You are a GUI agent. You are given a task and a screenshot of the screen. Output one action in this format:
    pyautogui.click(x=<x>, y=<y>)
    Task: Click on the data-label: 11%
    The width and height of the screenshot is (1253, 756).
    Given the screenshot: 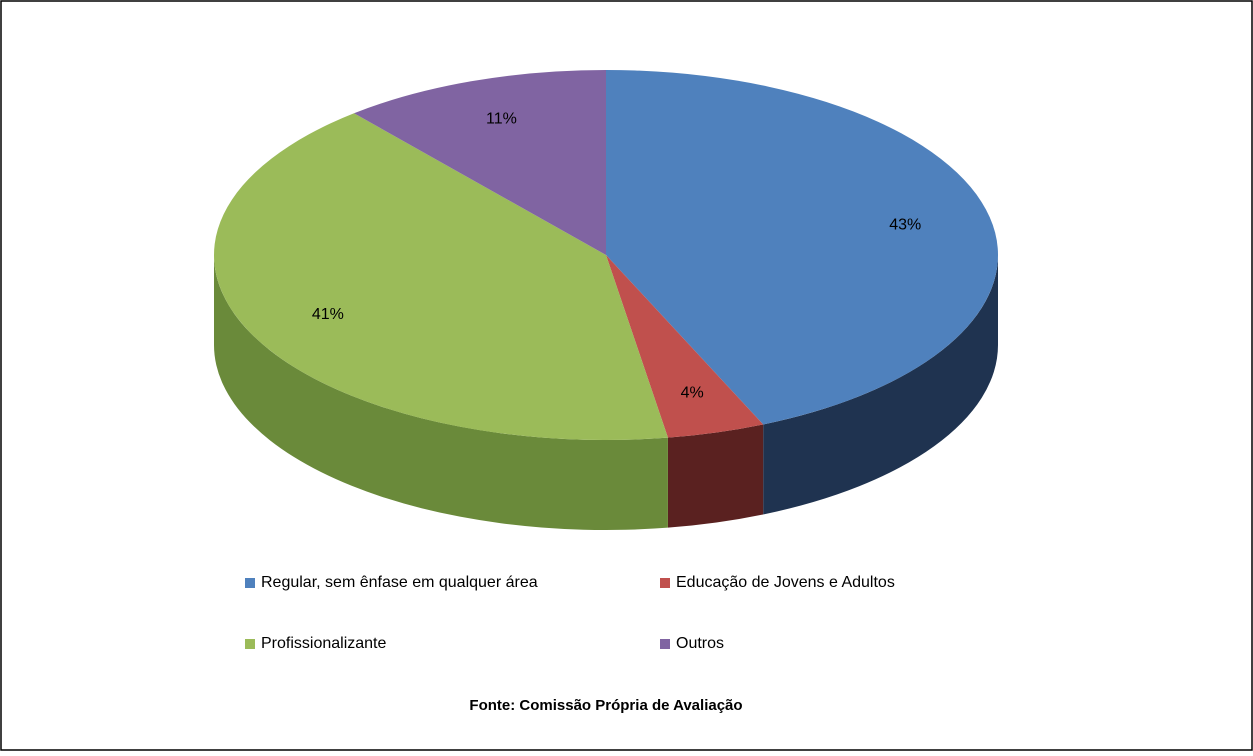 What is the action you would take?
    pyautogui.click(x=501, y=119)
    